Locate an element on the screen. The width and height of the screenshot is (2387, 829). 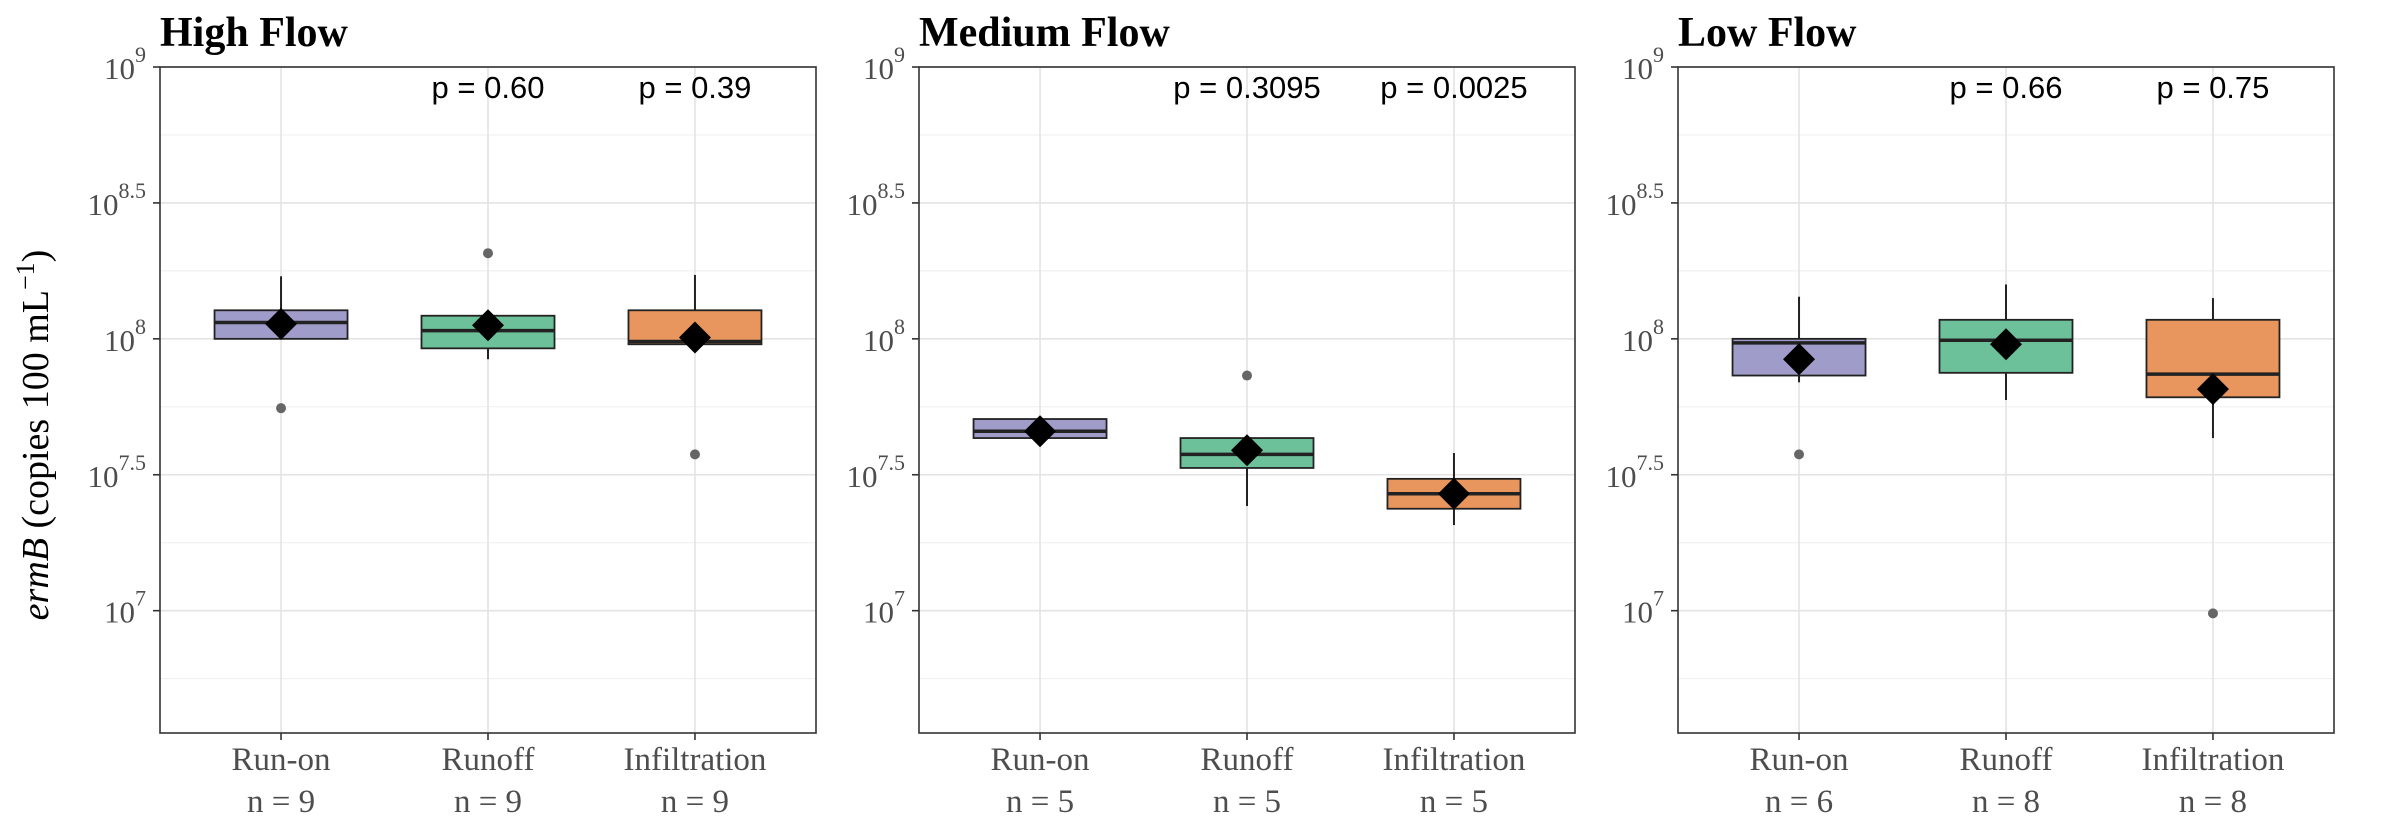
p-value-label: p = 0.0025 is located at coordinates (1453, 87).